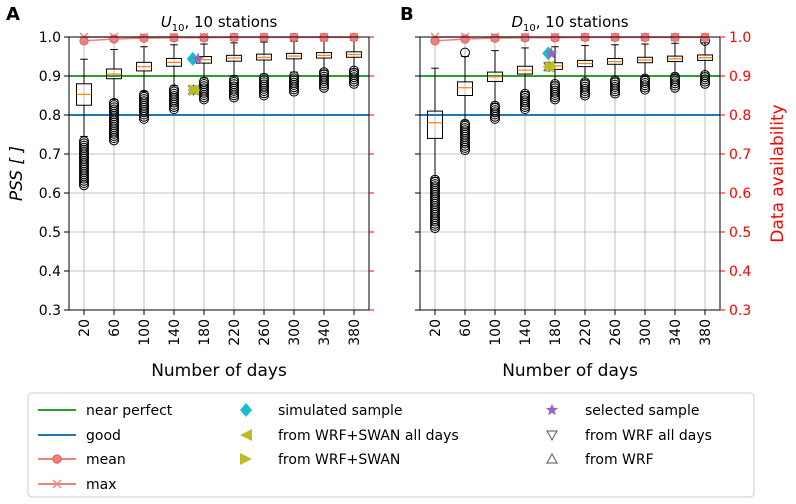 This screenshot has width=796, height=504. I want to click on x-tick-label: 100, so click(496, 332).